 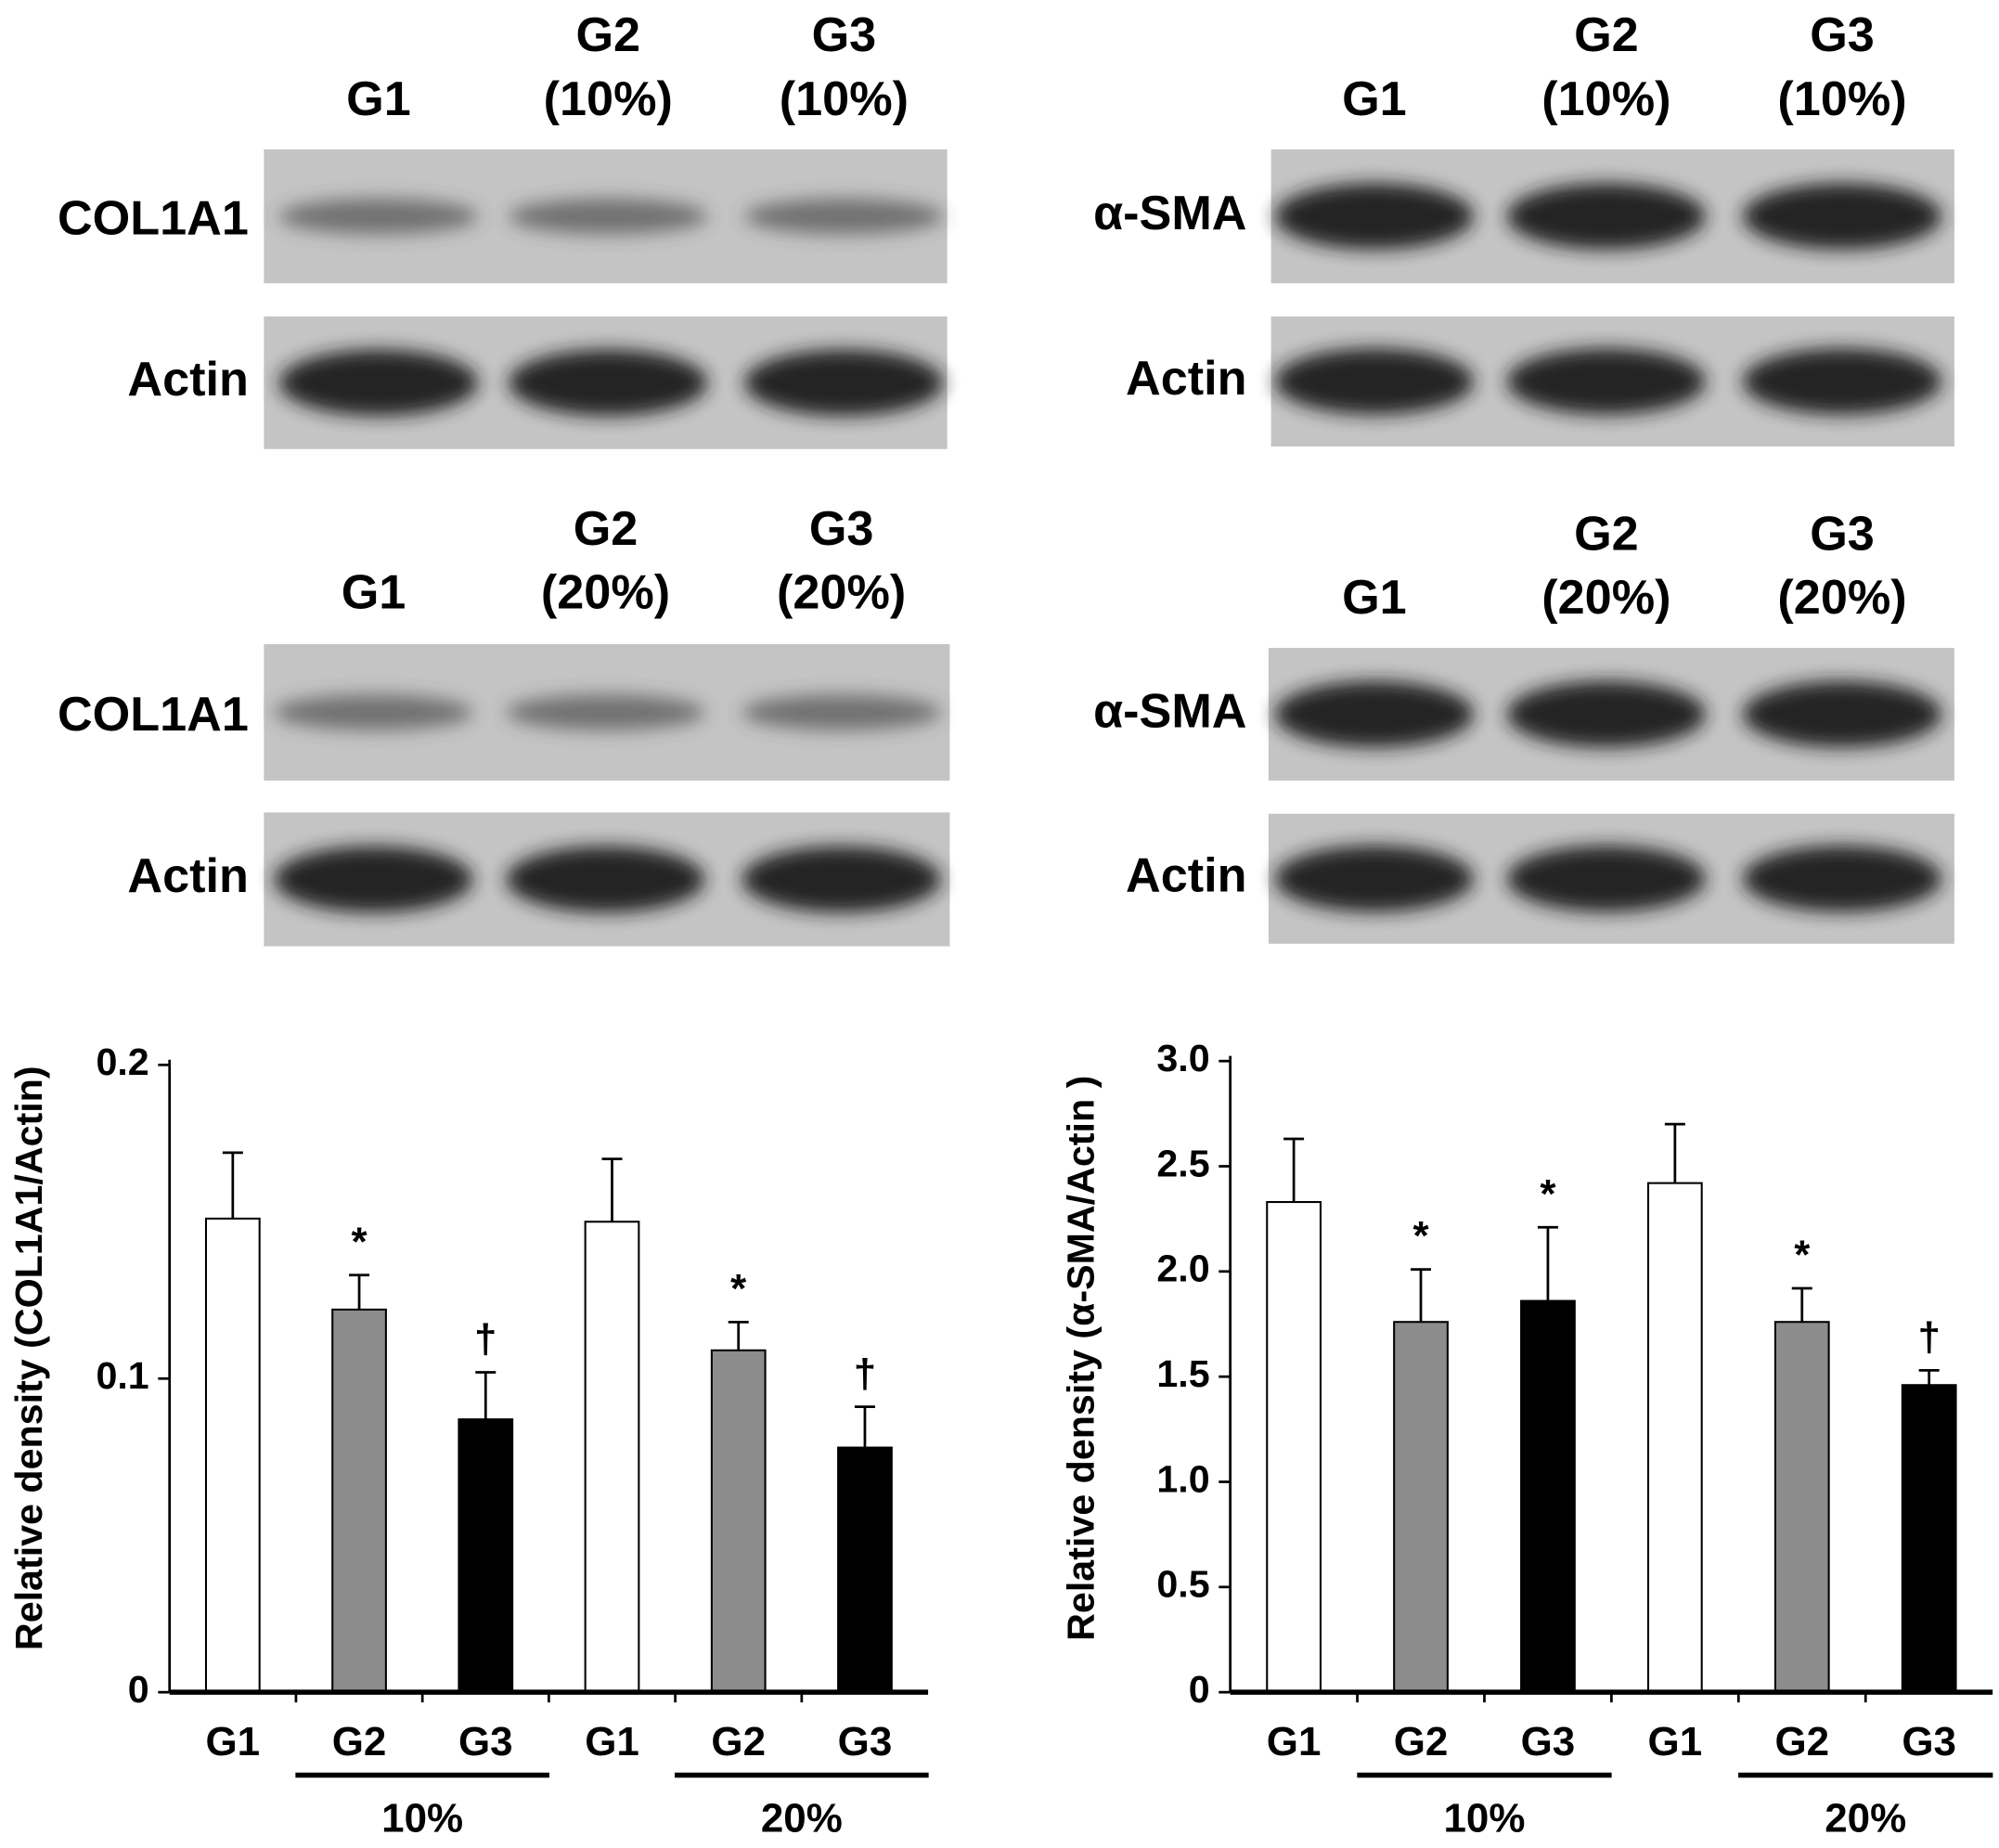 I want to click on y-axis-label: Relative density (α-SMA/Actin ), so click(x=1081, y=1358).